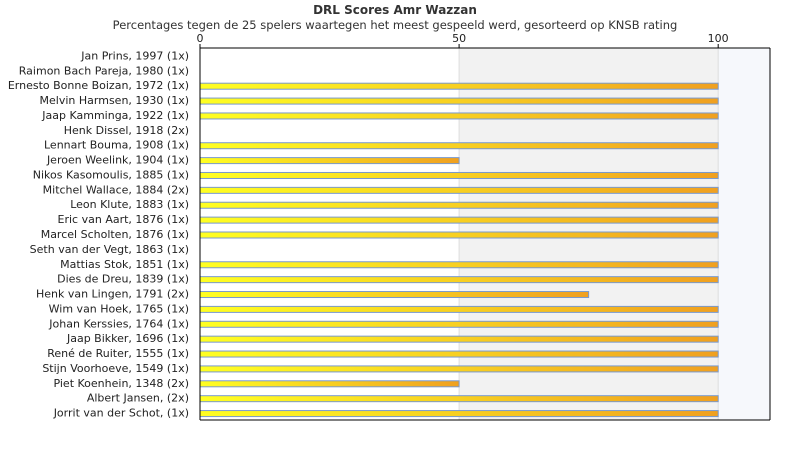 The height and width of the screenshot is (450, 790). I want to click on category-label: Marcel Scholten, 1876 (1x), so click(115, 234).